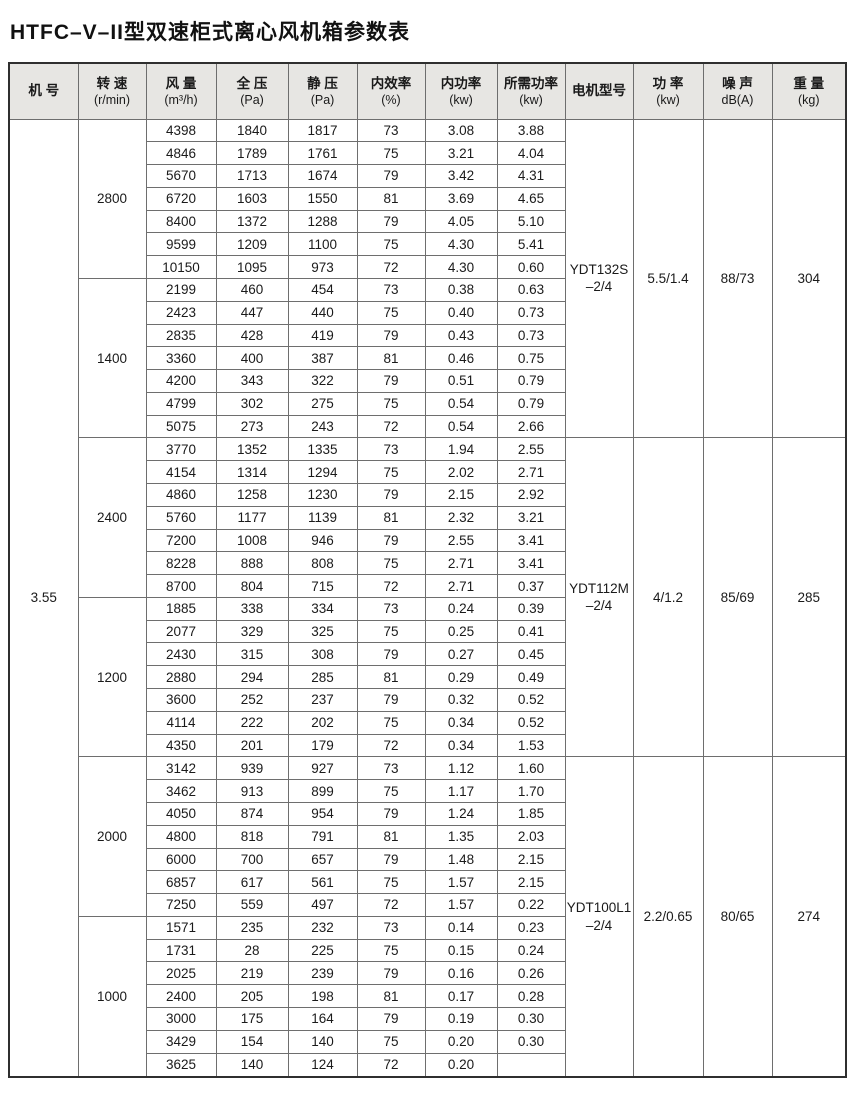 This screenshot has height=1110, width=850. What do you see at coordinates (427, 1041) in the screenshot?
I see `table-row: 3429 154 140 75 0.20 0.30` at bounding box center [427, 1041].